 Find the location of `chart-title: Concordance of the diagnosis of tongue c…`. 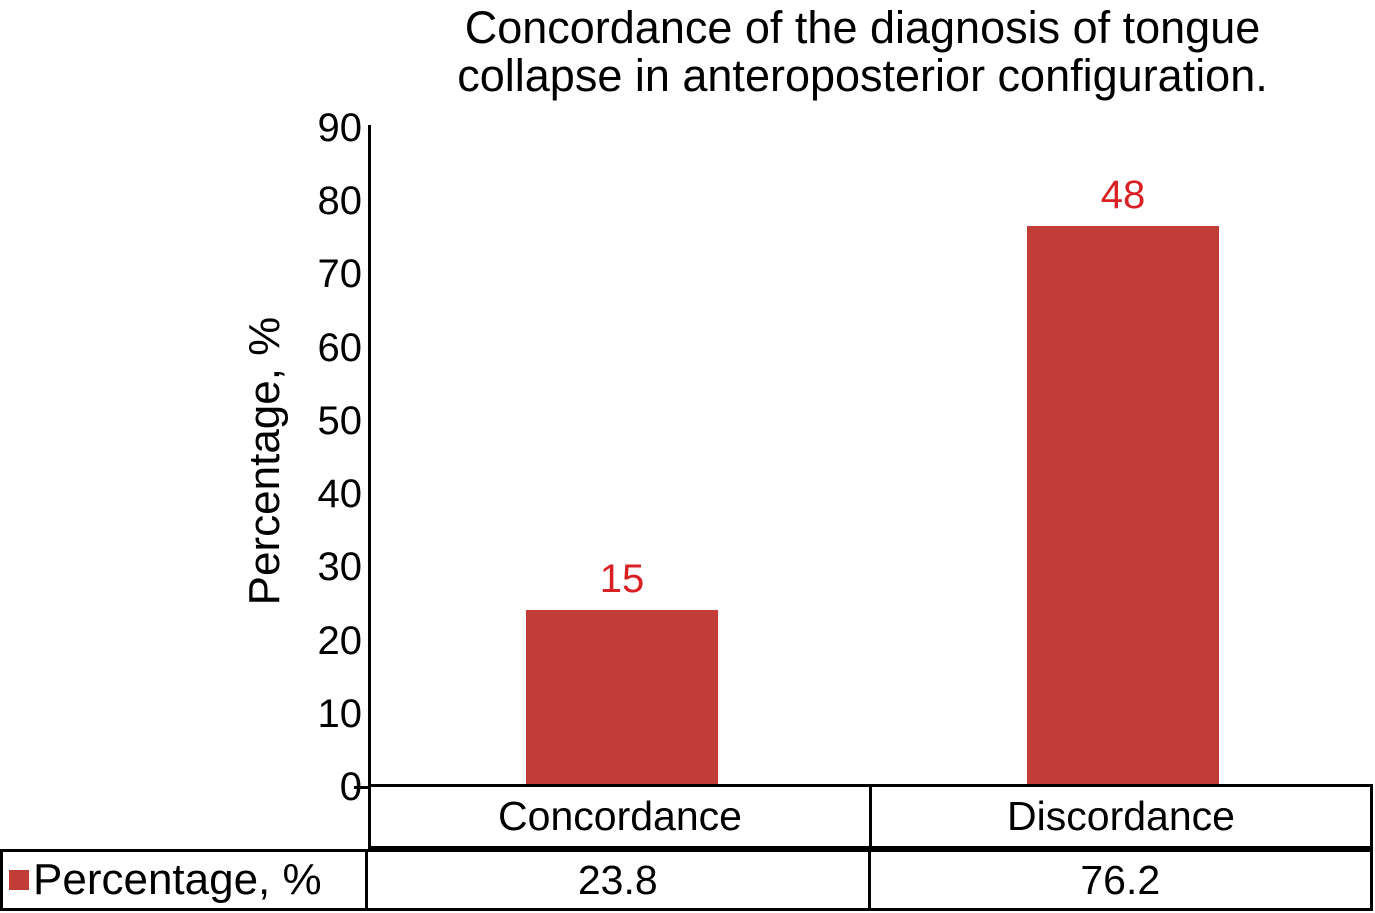

chart-title: Concordance of the diagnosis of tongue c… is located at coordinates (862, 52).